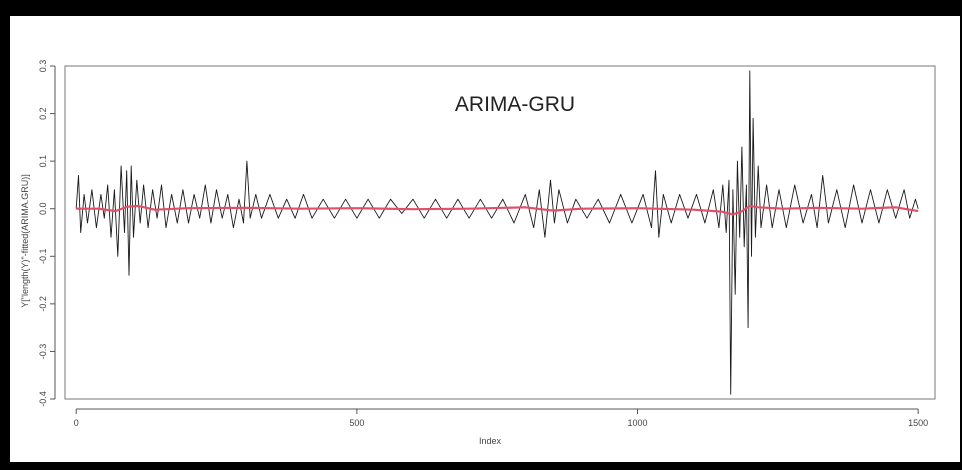 The width and height of the screenshot is (962, 470). Describe the element at coordinates (490, 441) in the screenshot. I see `x-axis-label: Index` at that location.